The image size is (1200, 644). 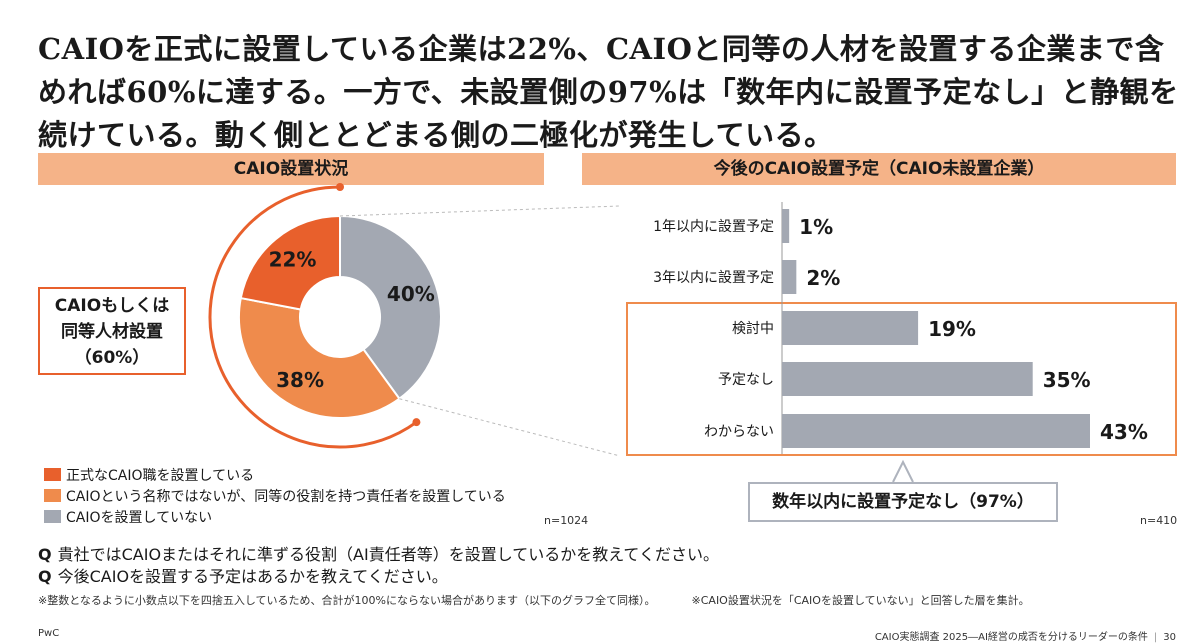 What do you see at coordinates (952, 329) in the screenshot?
I see `bar-value-label: 19%` at bounding box center [952, 329].